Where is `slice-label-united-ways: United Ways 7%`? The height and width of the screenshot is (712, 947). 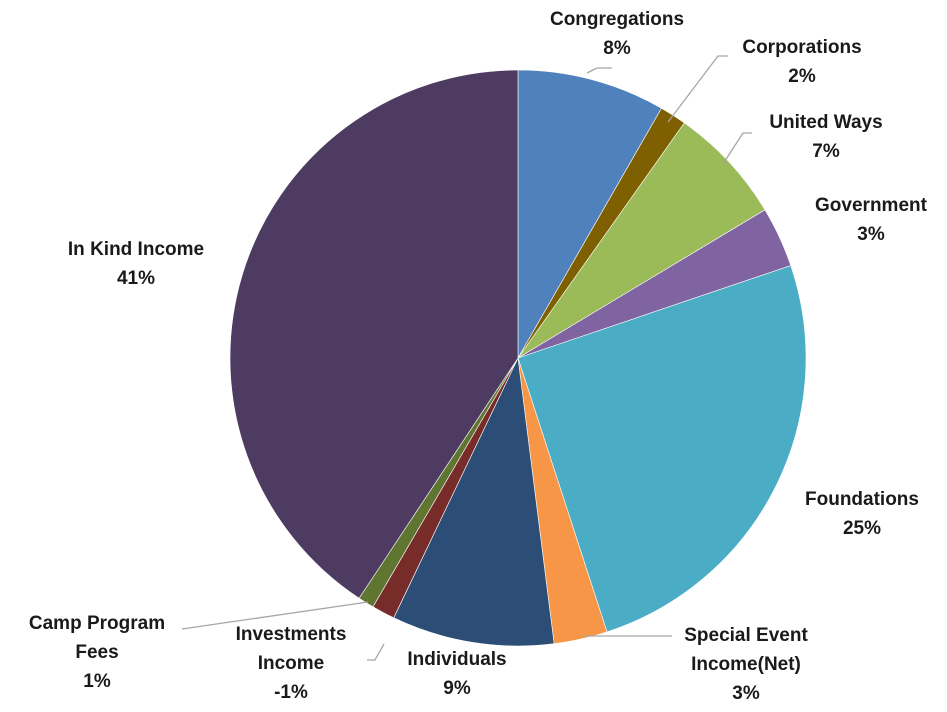 slice-label-united-ways: United Ways 7% is located at coordinates (825, 137).